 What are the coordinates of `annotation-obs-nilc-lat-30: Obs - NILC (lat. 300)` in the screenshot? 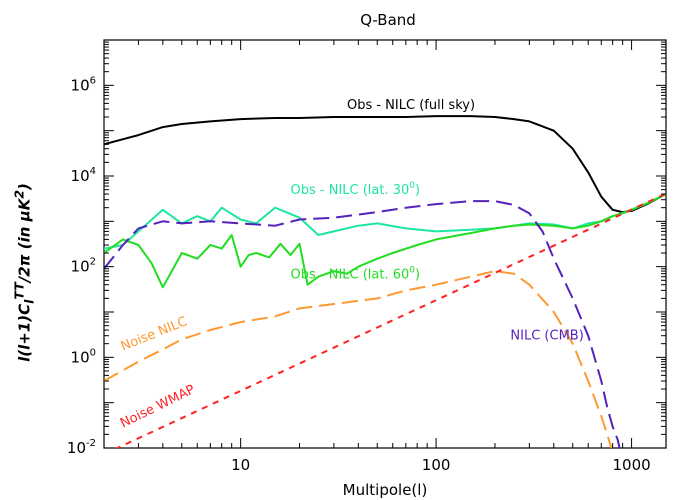 It's located at (356, 189).